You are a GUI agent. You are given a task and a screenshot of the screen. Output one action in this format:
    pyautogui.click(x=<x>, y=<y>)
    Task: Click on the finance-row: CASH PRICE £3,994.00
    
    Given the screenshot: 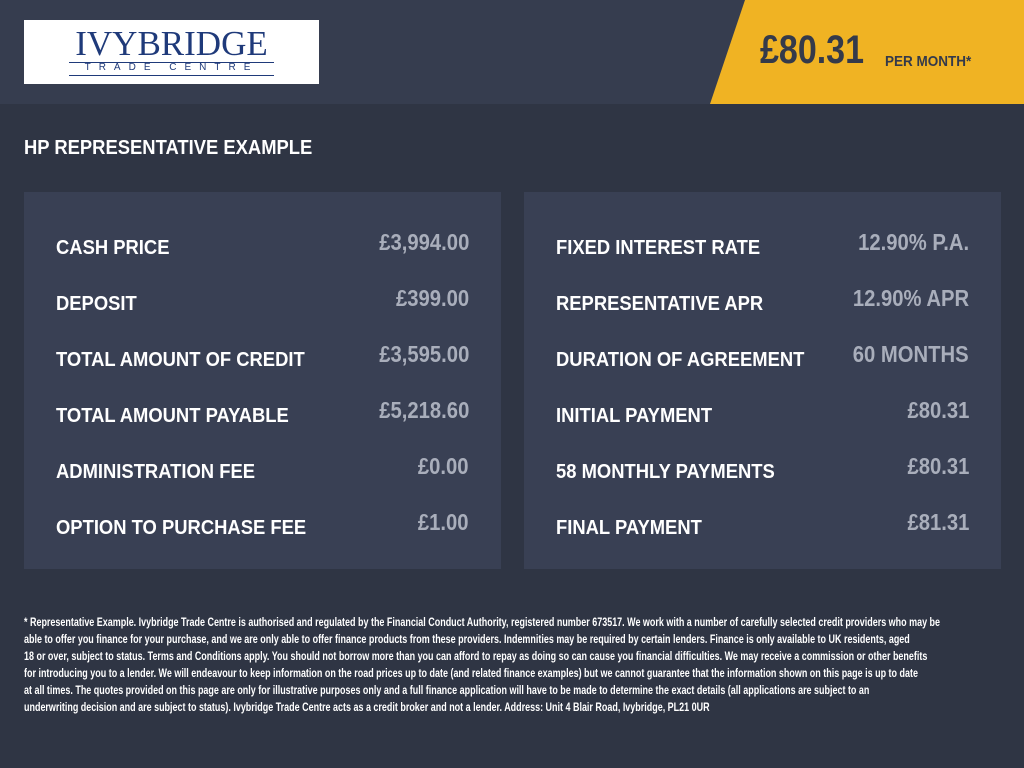 What is the action you would take?
    pyautogui.click(x=262, y=244)
    